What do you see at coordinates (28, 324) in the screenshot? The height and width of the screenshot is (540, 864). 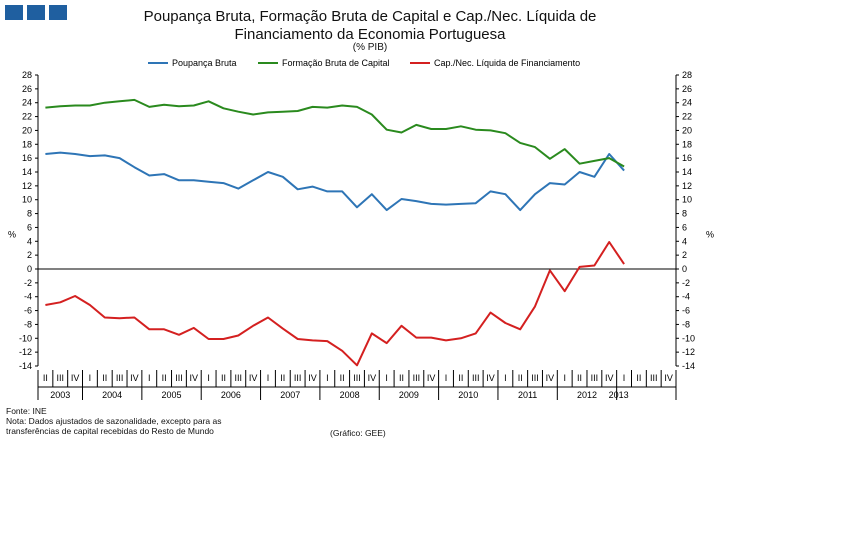 I see `y-tick-label-left: -8` at bounding box center [28, 324].